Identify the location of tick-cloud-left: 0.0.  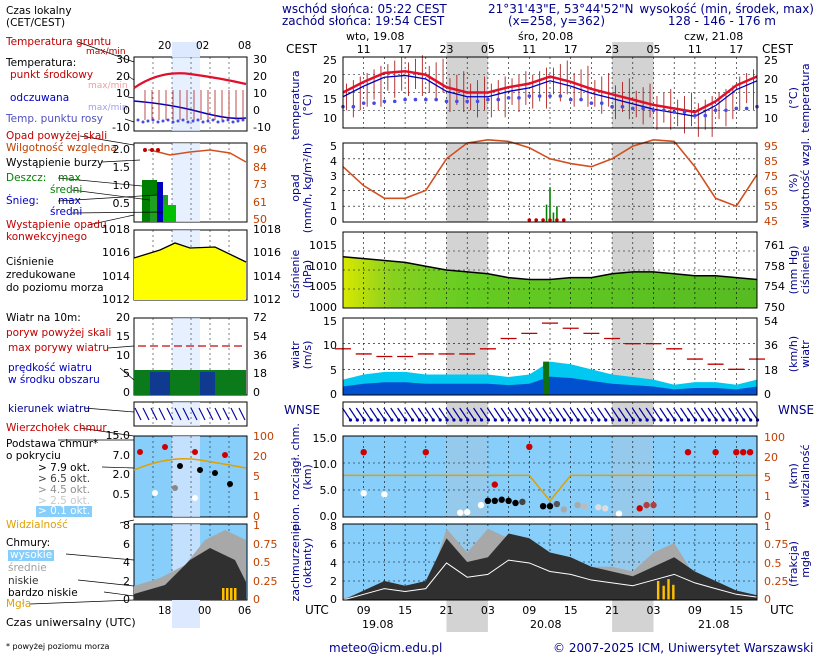
(328, 516).